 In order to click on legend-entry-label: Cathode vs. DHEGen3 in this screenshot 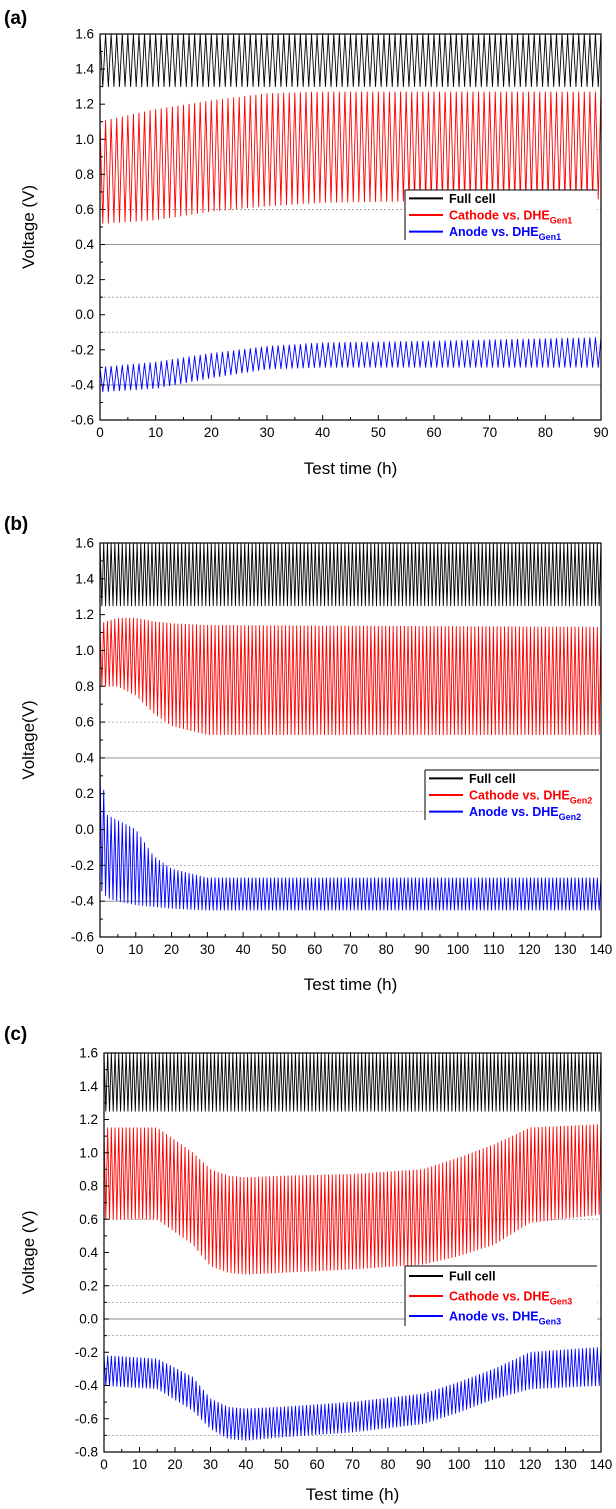, I will do `click(510, 1298)`.